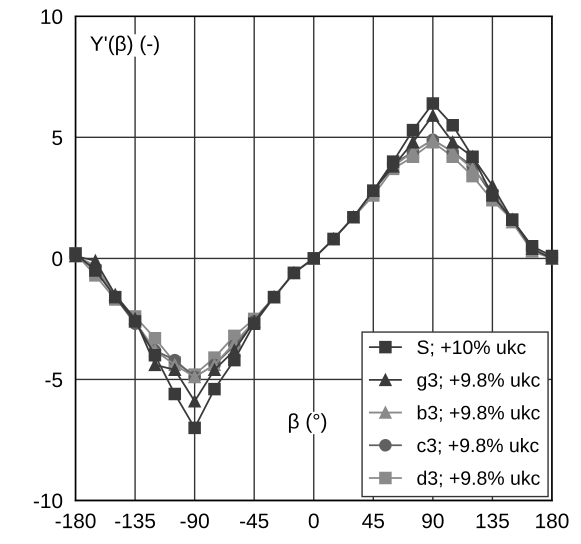  What do you see at coordinates (313, 521) in the screenshot?
I see `x-tick-label: 0` at bounding box center [313, 521].